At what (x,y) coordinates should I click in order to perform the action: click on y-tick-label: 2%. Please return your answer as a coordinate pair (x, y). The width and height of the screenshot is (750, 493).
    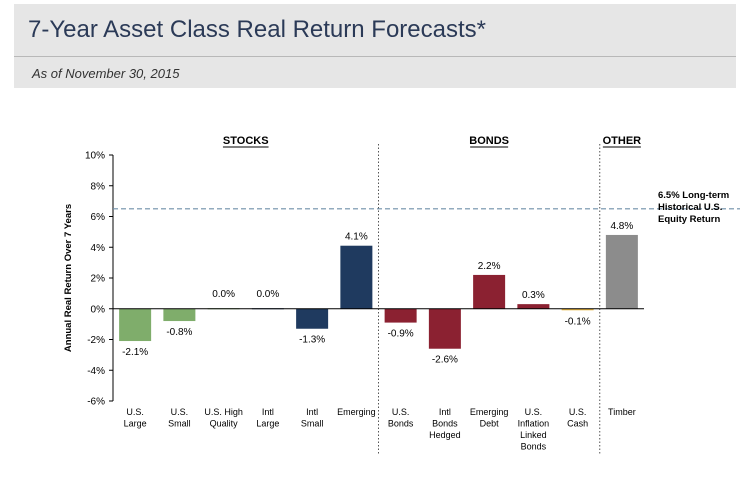
    Looking at the image, I should click on (98, 279).